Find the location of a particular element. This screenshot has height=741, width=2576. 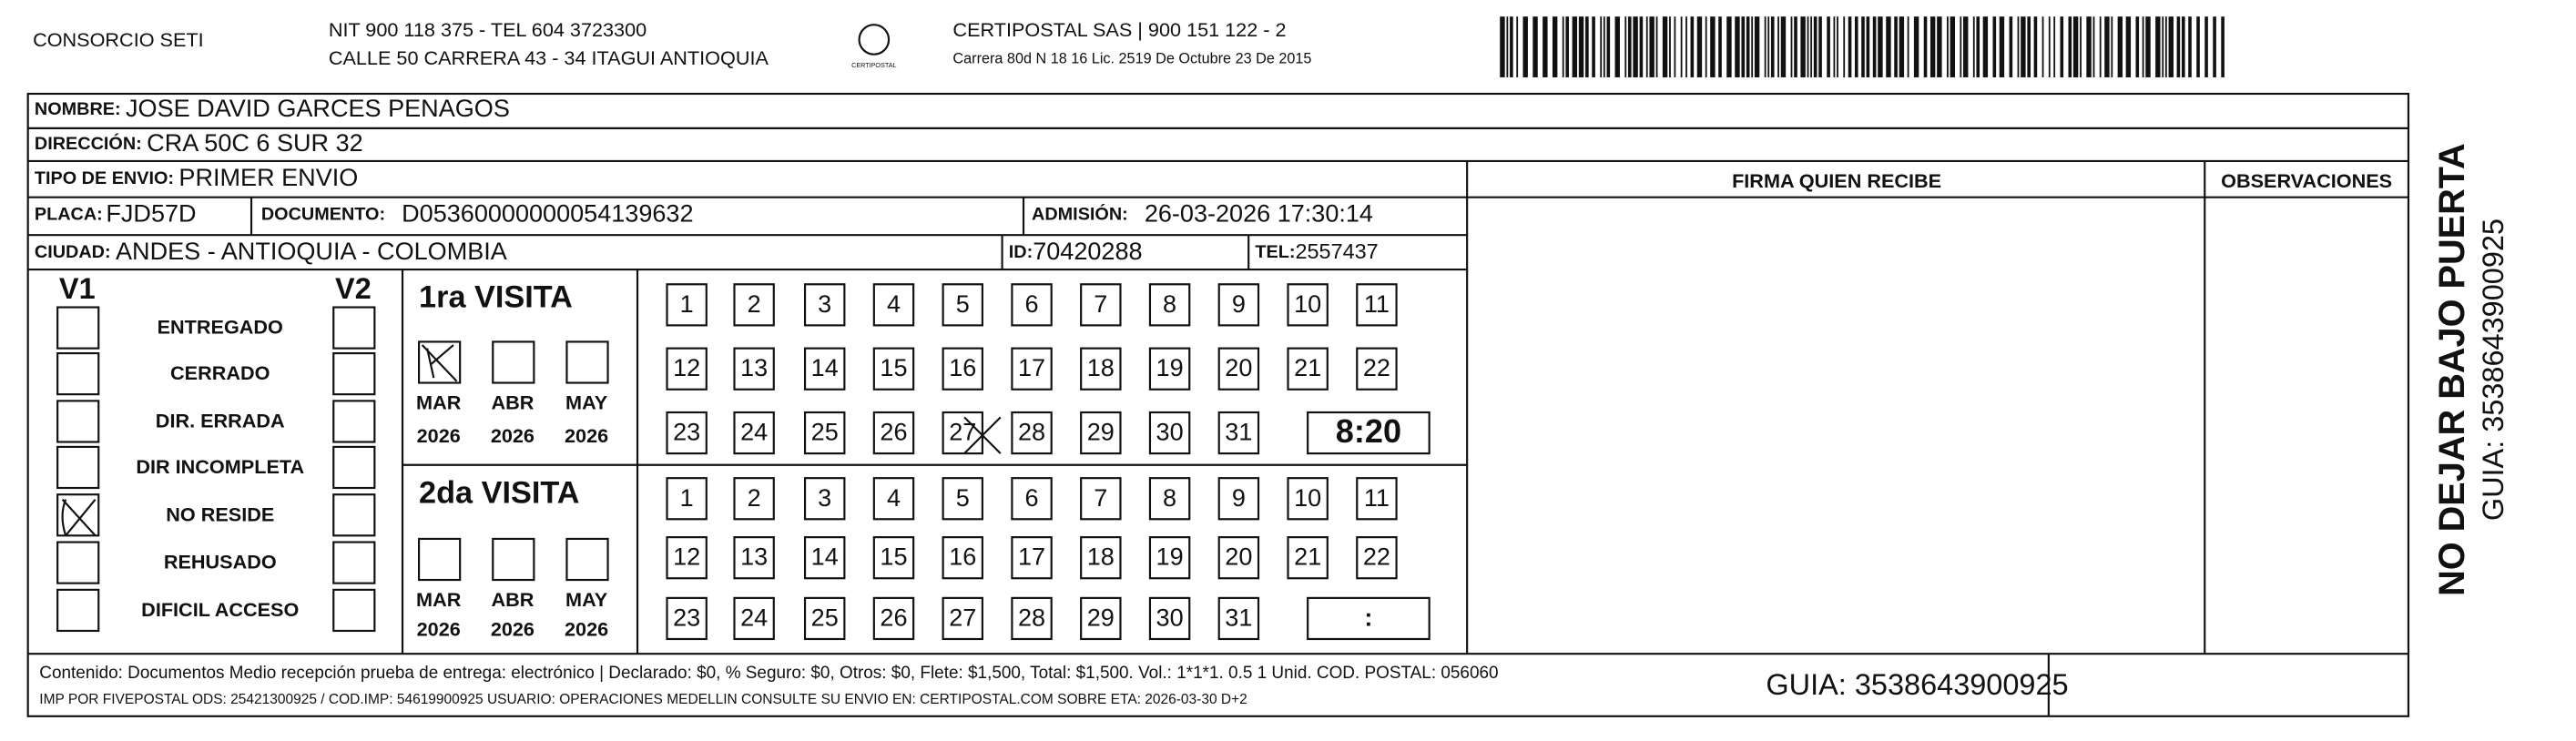

day: 4 is located at coordinates (894, 304).